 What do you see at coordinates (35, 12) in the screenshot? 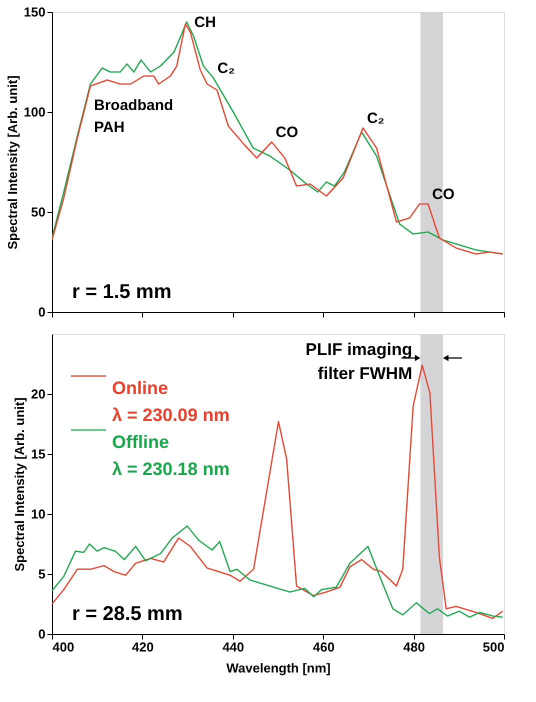
I see `y-tick-label: 150` at bounding box center [35, 12].